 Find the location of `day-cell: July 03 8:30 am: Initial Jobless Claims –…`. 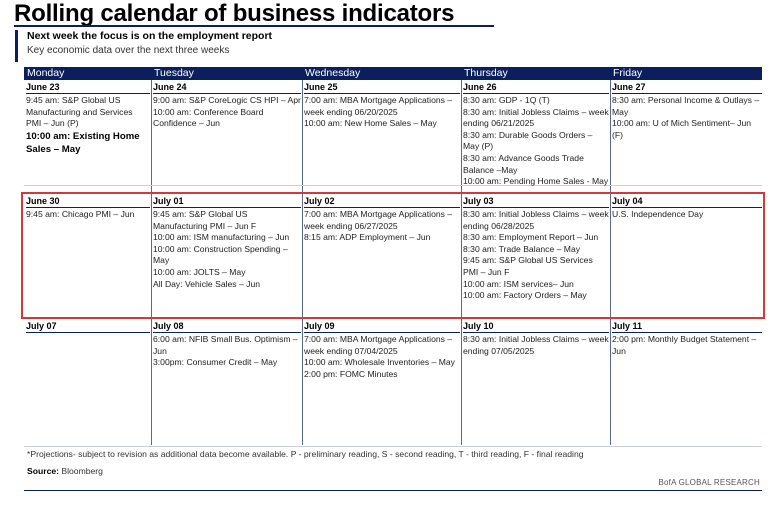

day-cell: July 03 8:30 am: Initial Jobless Claims –… is located at coordinates (535, 248).